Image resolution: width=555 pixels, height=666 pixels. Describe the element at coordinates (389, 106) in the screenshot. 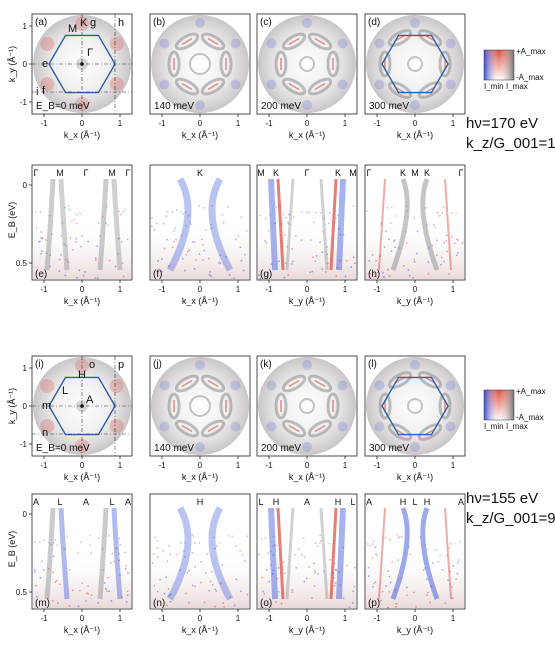

I see `energy-label: 300 meV` at that location.